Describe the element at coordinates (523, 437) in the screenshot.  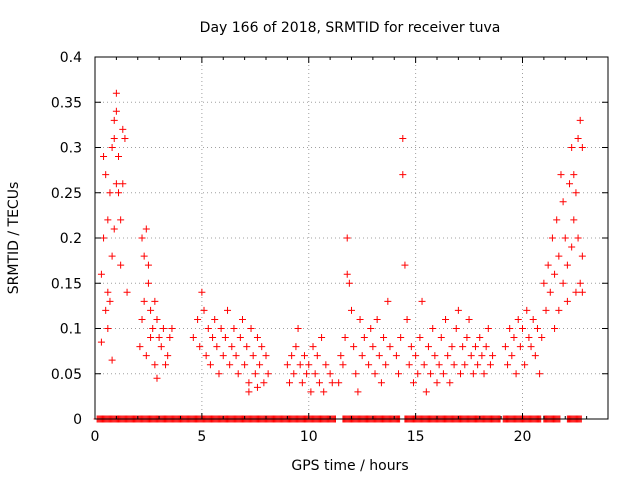
I see `x-tick-label: 20` at that location.